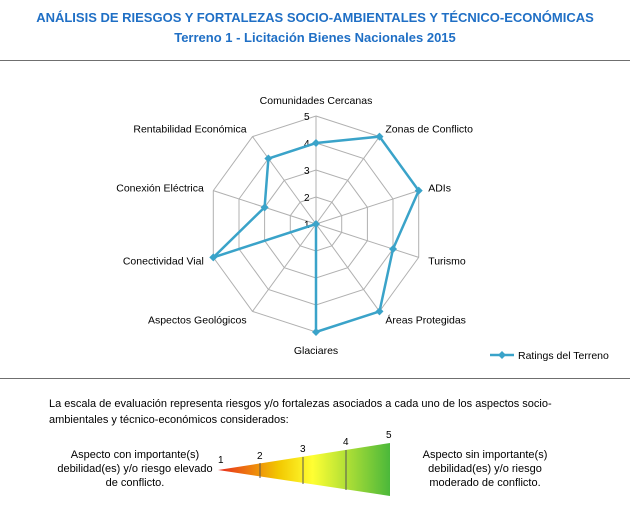  Describe the element at coordinates (197, 321) in the screenshot. I see `category-label: Aspectos Geológicos` at that location.